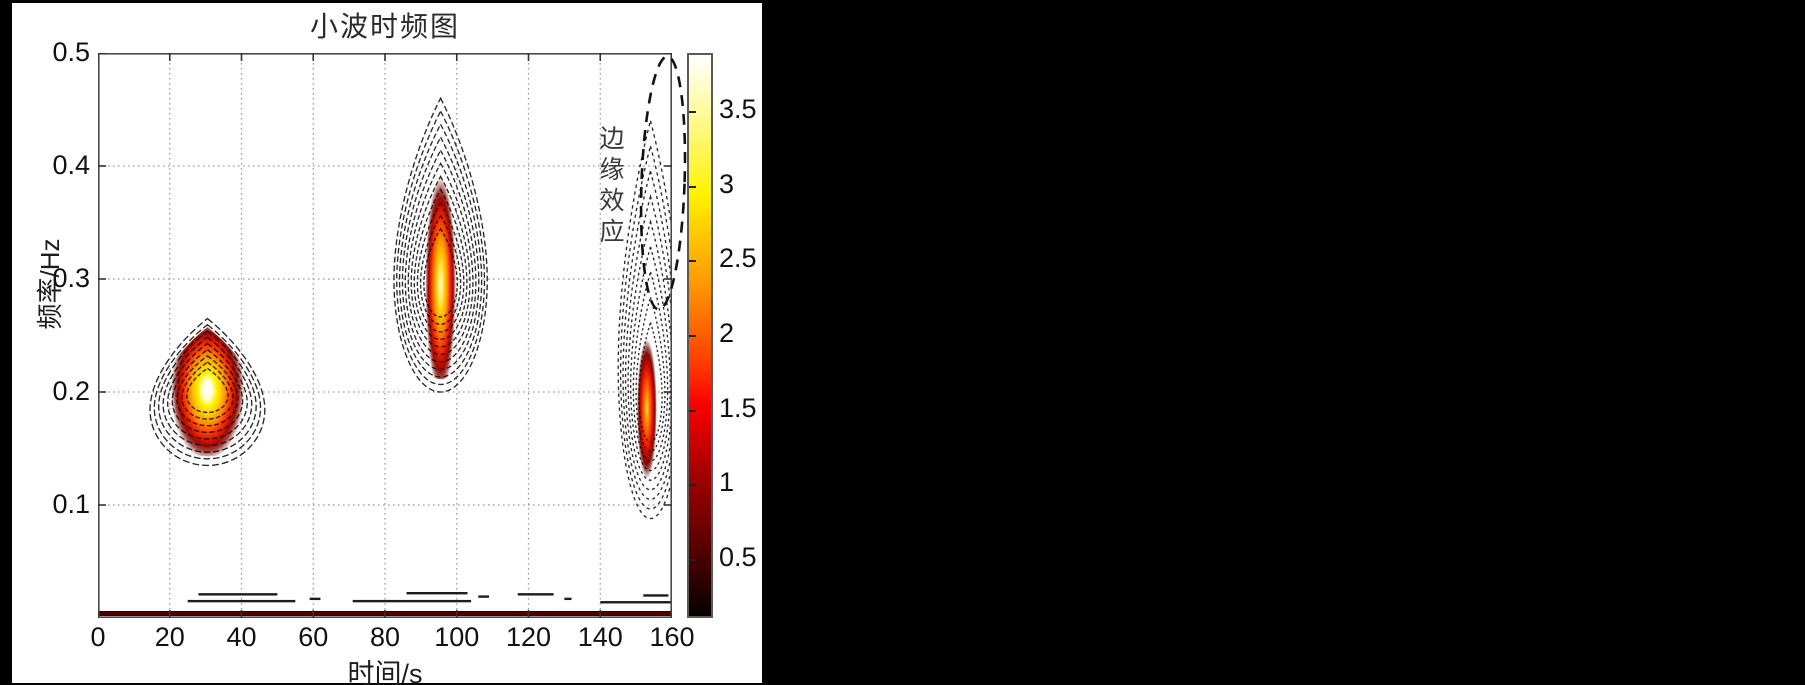  I want to click on colorbar-tick-label: 1.5, so click(738, 407).